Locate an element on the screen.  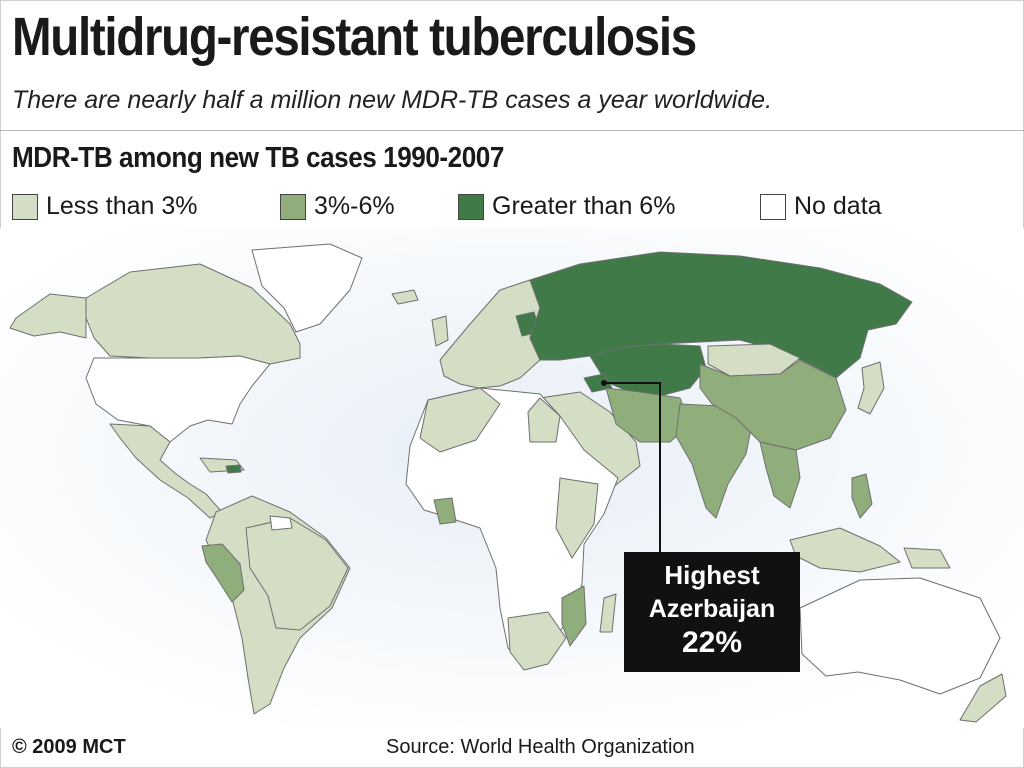
region-alaska is located at coordinates (48, 316).